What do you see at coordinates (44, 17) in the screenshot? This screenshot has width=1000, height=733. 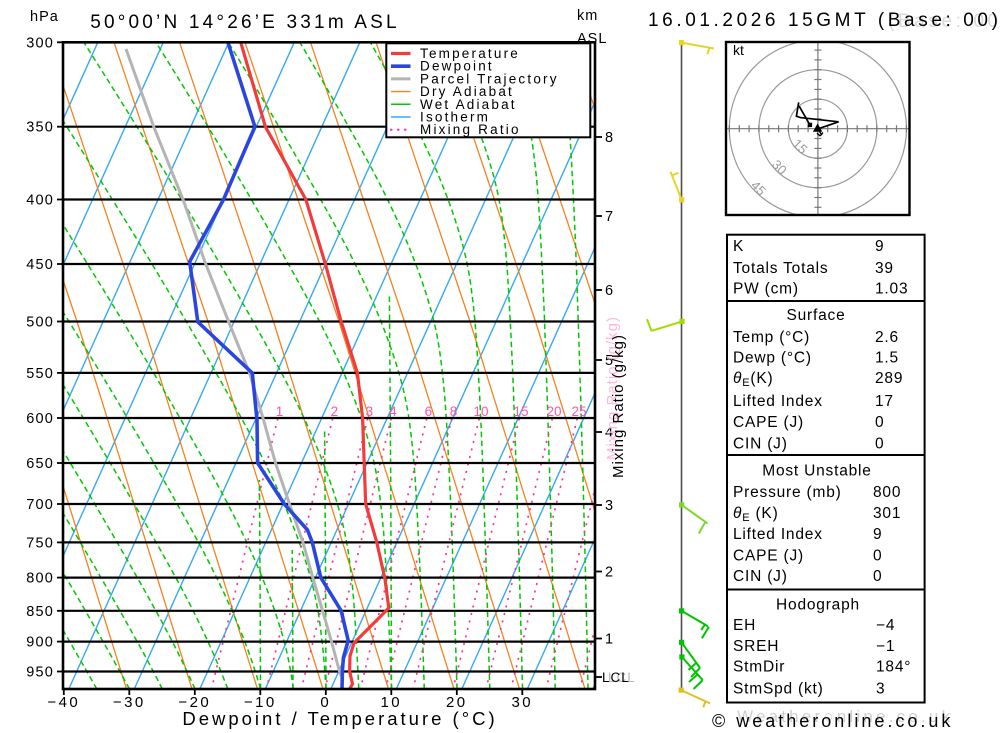 I see `svg-text: hPa` at bounding box center [44, 17].